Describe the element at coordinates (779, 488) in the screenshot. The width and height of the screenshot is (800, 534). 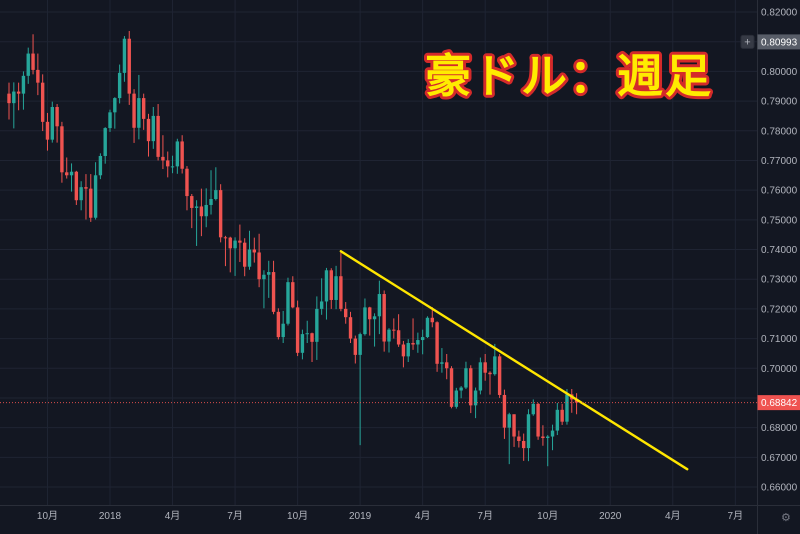
I see `price-axis-label: 0.66000` at that location.